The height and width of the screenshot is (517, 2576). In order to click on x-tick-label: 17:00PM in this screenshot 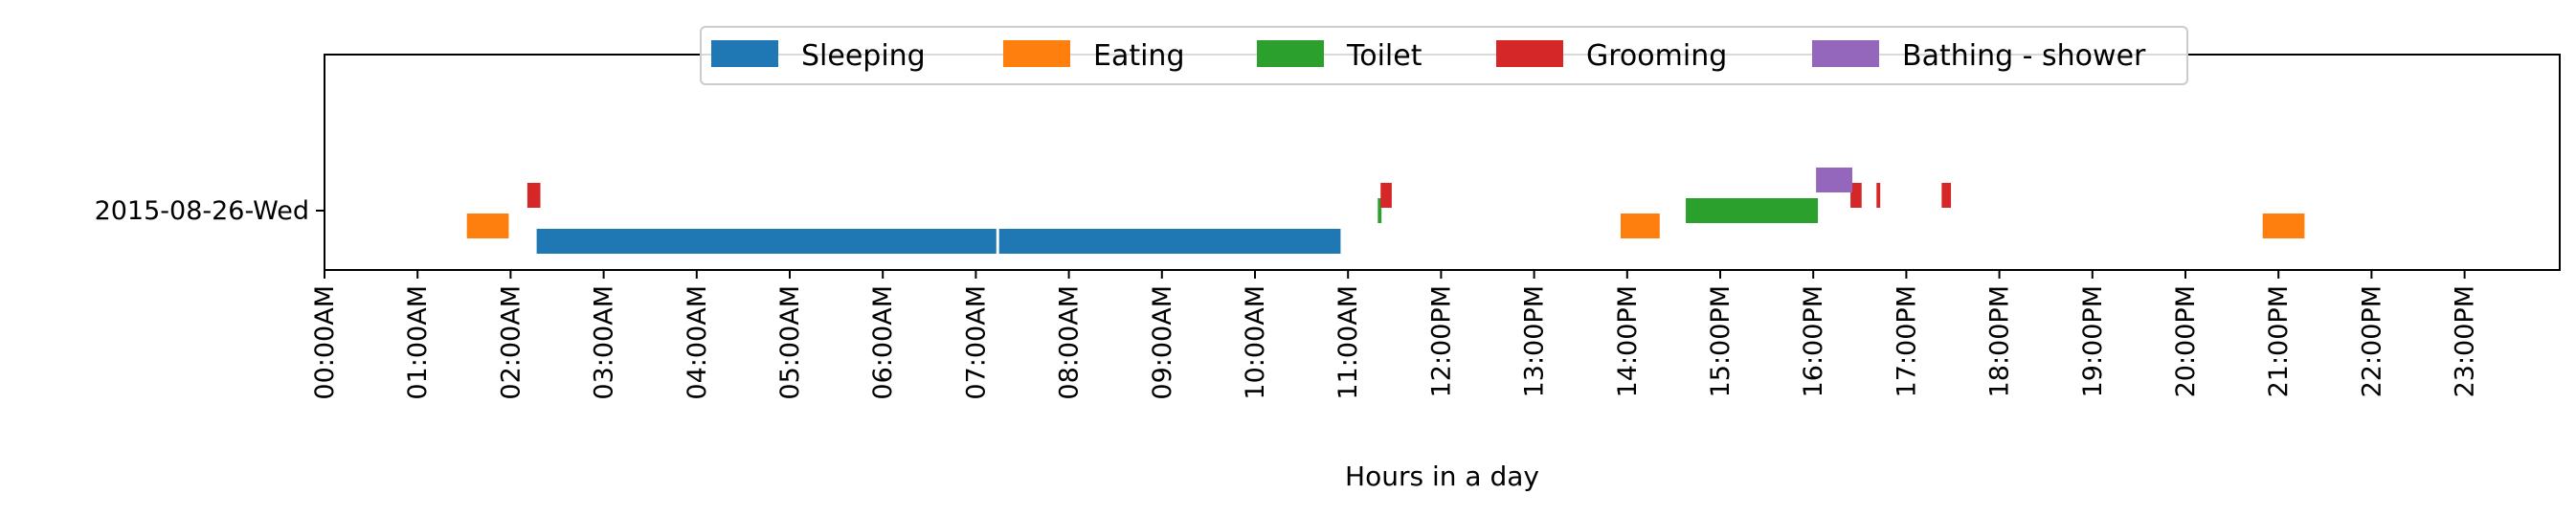, I will do `click(1907, 341)`.